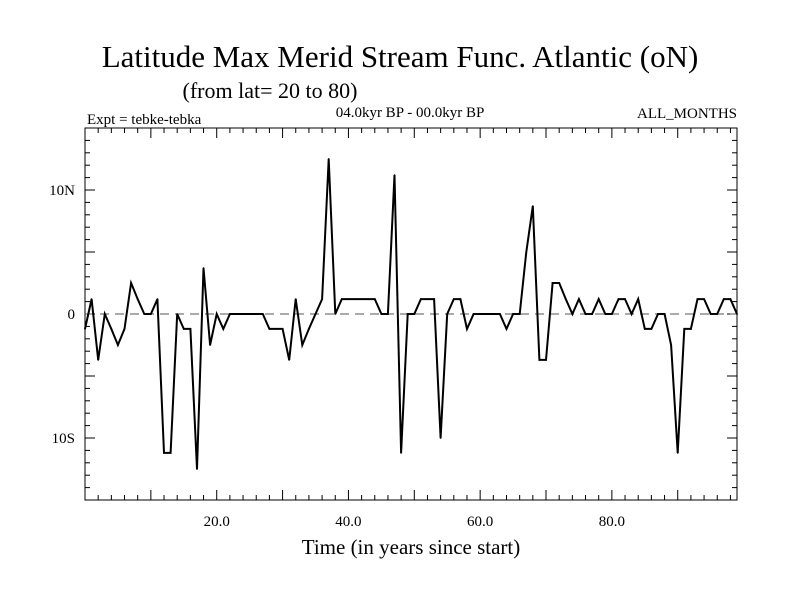 This screenshot has width=800, height=600. Describe the element at coordinates (62, 191) in the screenshot. I see `y-tick-label: 10N` at that location.